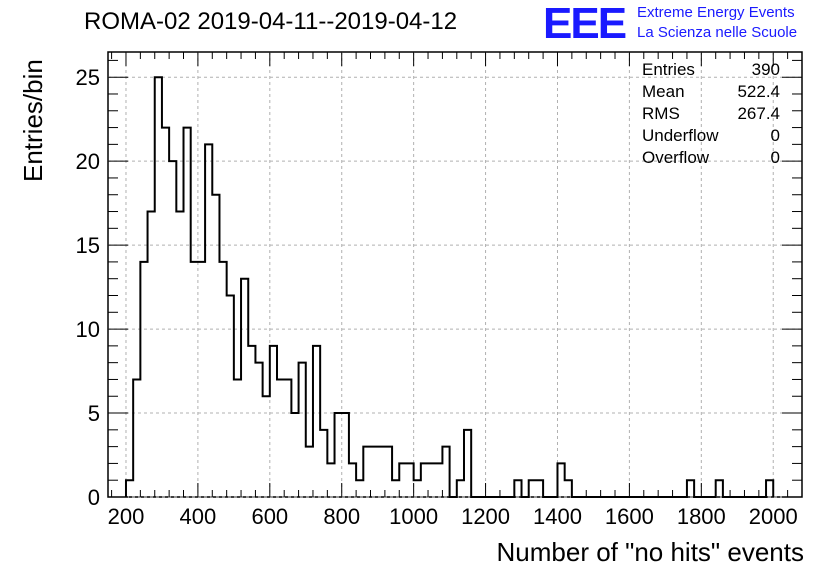 This screenshot has height=572, width=836. What do you see at coordinates (88, 161) in the screenshot?
I see `y-tick-label: 20` at bounding box center [88, 161].